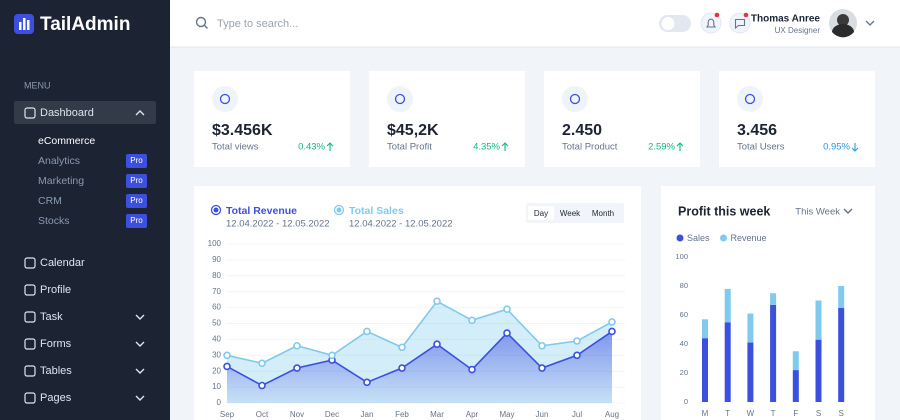  Describe the element at coordinates (684, 285) in the screenshot. I see `y-tick-label: 80` at that location.